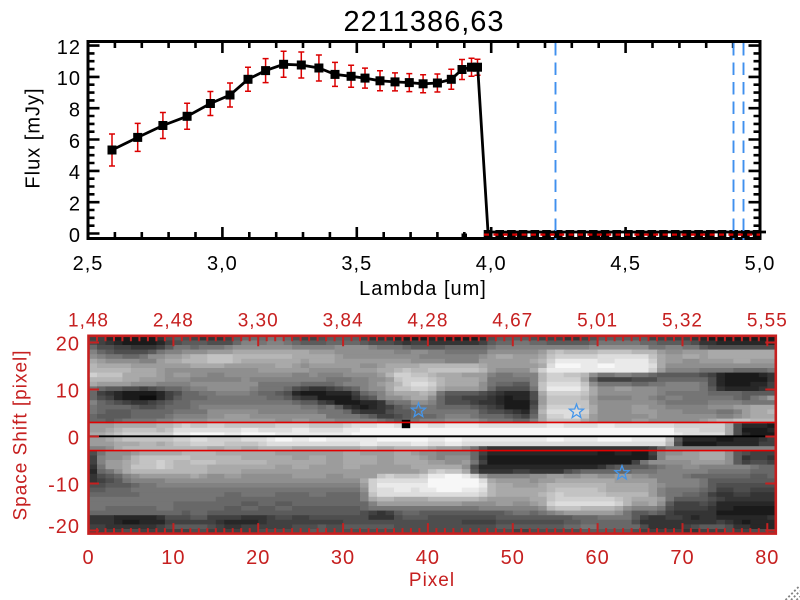 This screenshot has height=600, width=800. What do you see at coordinates (356, 264) in the screenshot?
I see `svg-text: 3,5` at bounding box center [356, 264].